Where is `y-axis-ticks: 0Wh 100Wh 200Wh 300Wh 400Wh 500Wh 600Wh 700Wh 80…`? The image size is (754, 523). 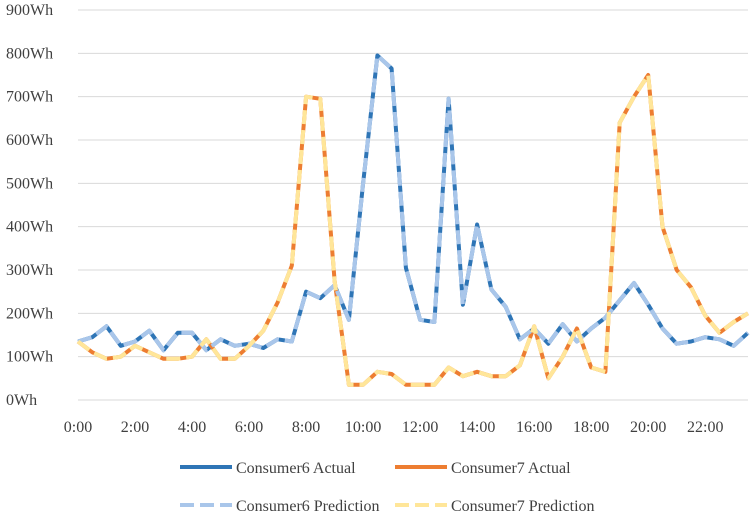 y-axis-ticks: 0Wh 100Wh 200Wh 300Wh 400Wh 500Wh 600Wh 700Wh 80… is located at coordinates (29, 205).